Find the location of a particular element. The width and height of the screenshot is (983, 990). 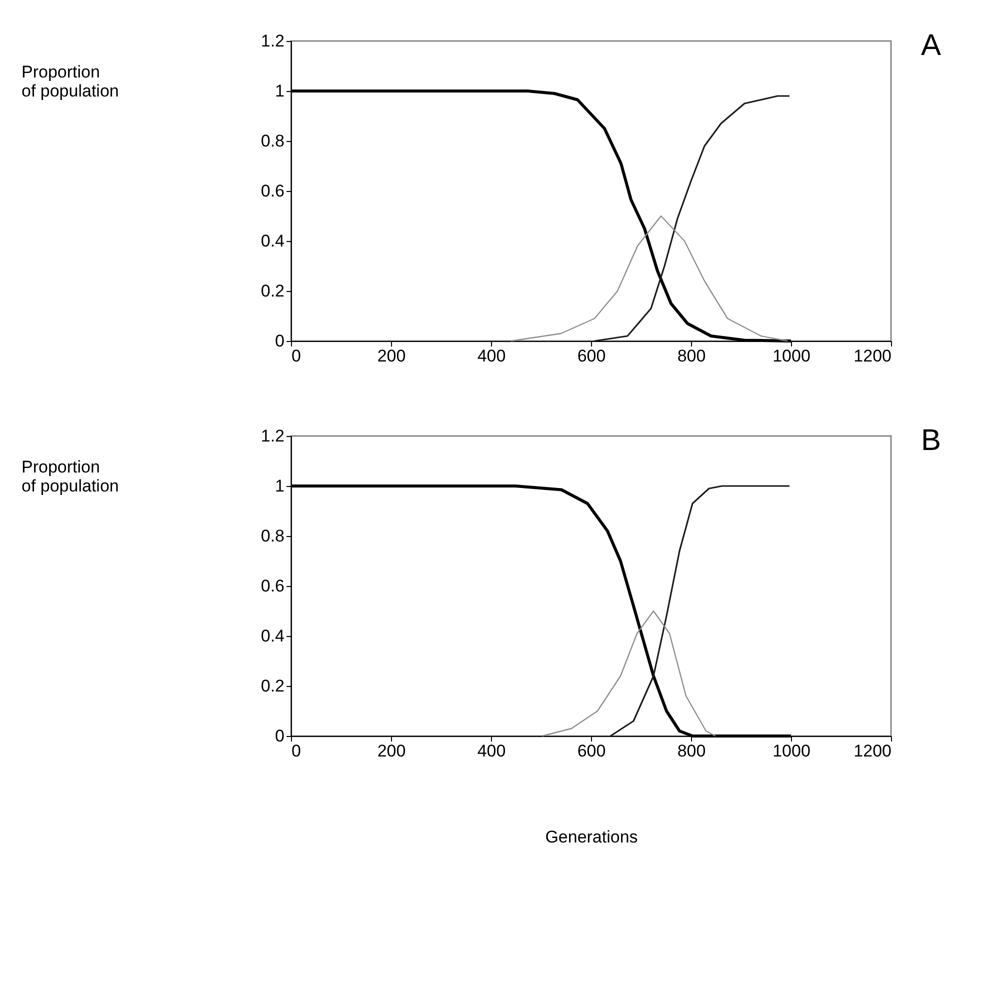

x-axis-title: Generations is located at coordinates (591, 837).